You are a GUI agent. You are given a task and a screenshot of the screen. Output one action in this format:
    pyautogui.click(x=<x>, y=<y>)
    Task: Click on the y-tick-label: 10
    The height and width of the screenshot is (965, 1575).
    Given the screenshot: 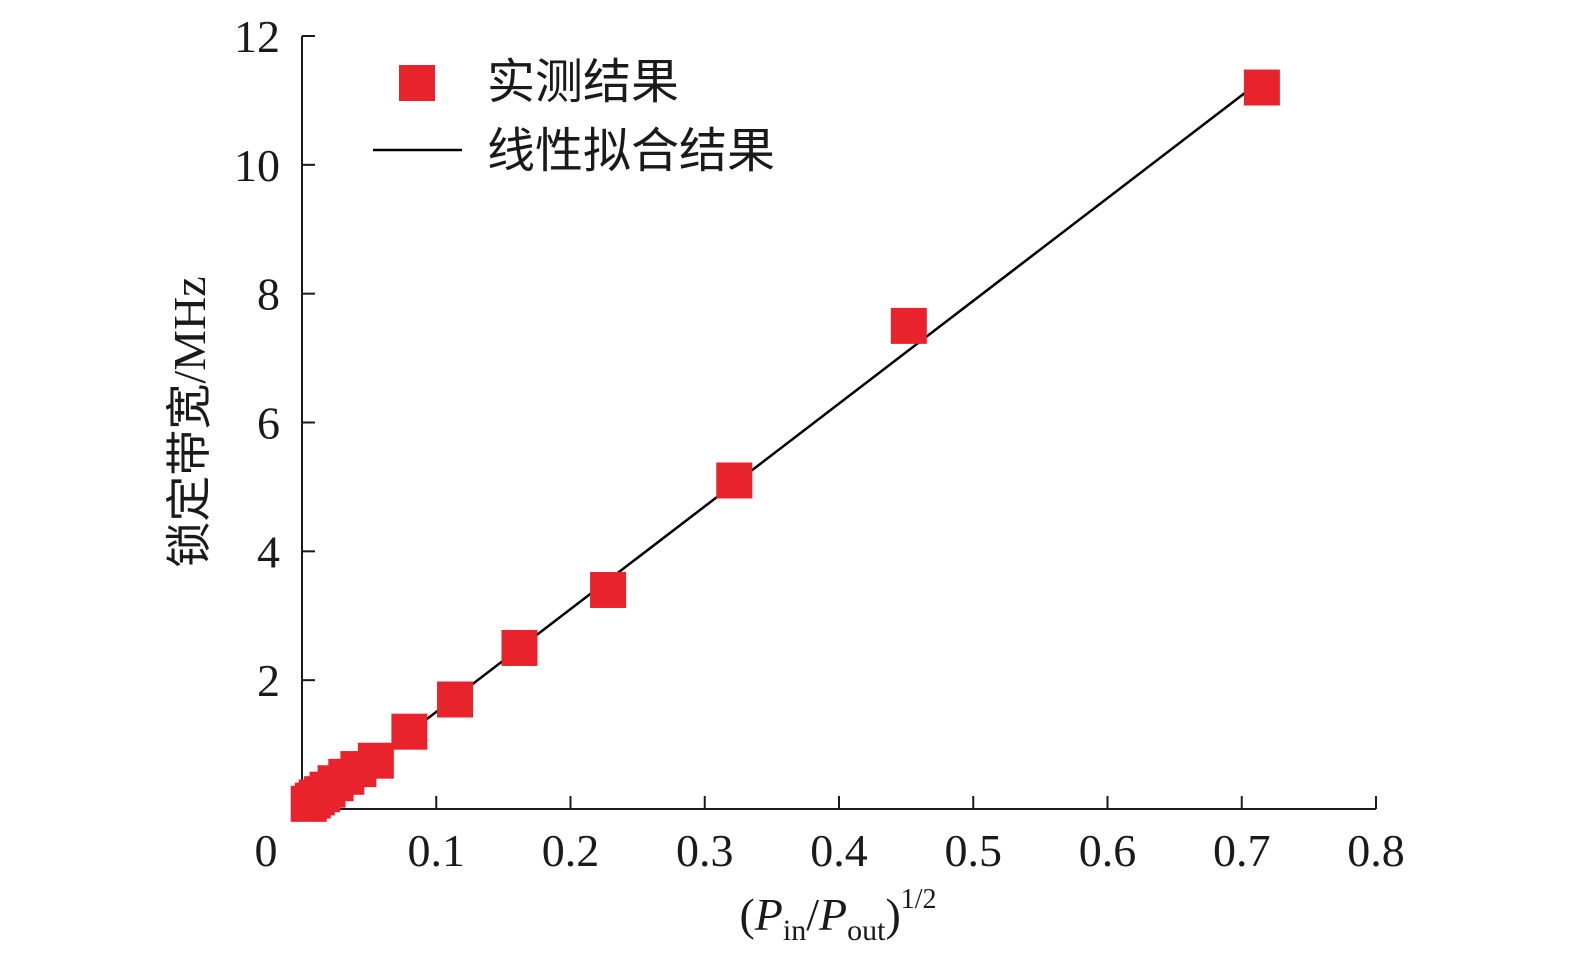 What is the action you would take?
    pyautogui.click(x=257, y=165)
    